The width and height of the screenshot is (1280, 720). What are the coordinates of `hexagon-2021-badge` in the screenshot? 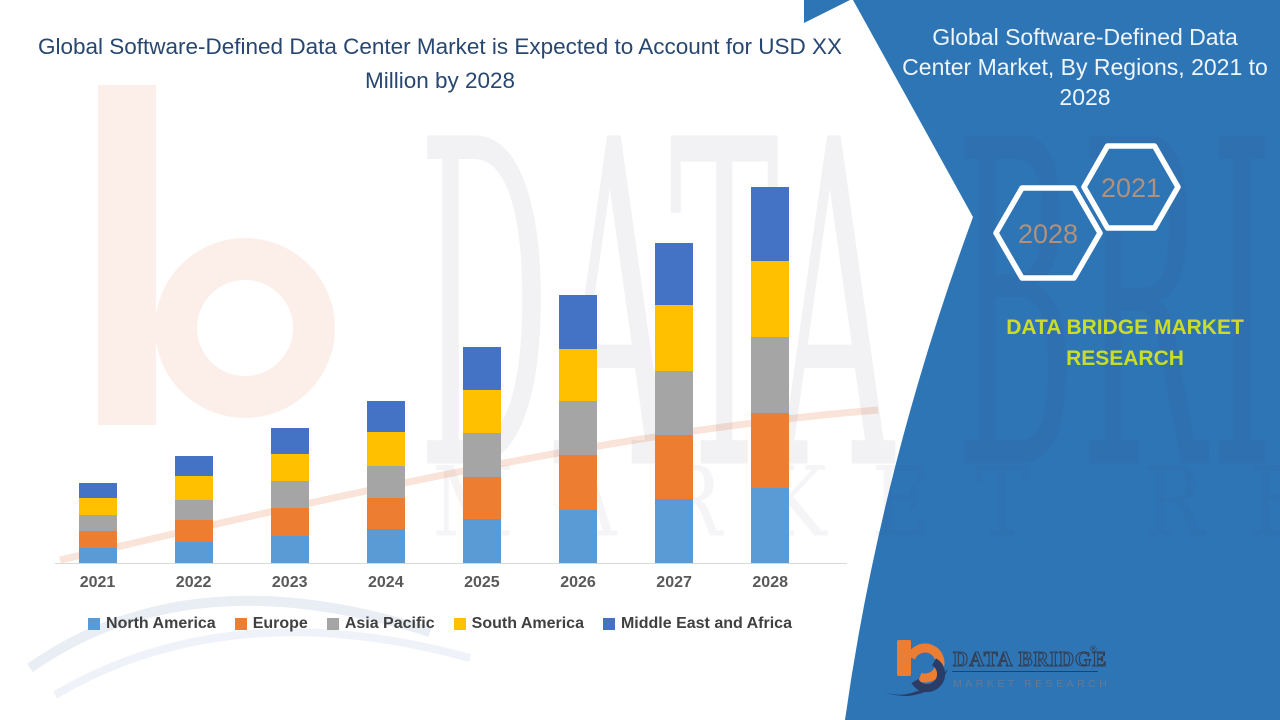 It's located at (1131, 187).